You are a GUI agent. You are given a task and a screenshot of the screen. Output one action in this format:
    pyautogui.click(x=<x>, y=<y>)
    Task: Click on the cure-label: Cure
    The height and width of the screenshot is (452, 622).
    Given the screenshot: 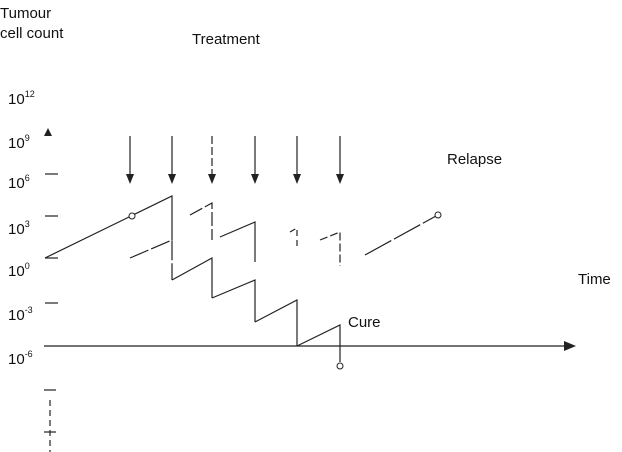 What is the action you would take?
    pyautogui.click(x=364, y=322)
    